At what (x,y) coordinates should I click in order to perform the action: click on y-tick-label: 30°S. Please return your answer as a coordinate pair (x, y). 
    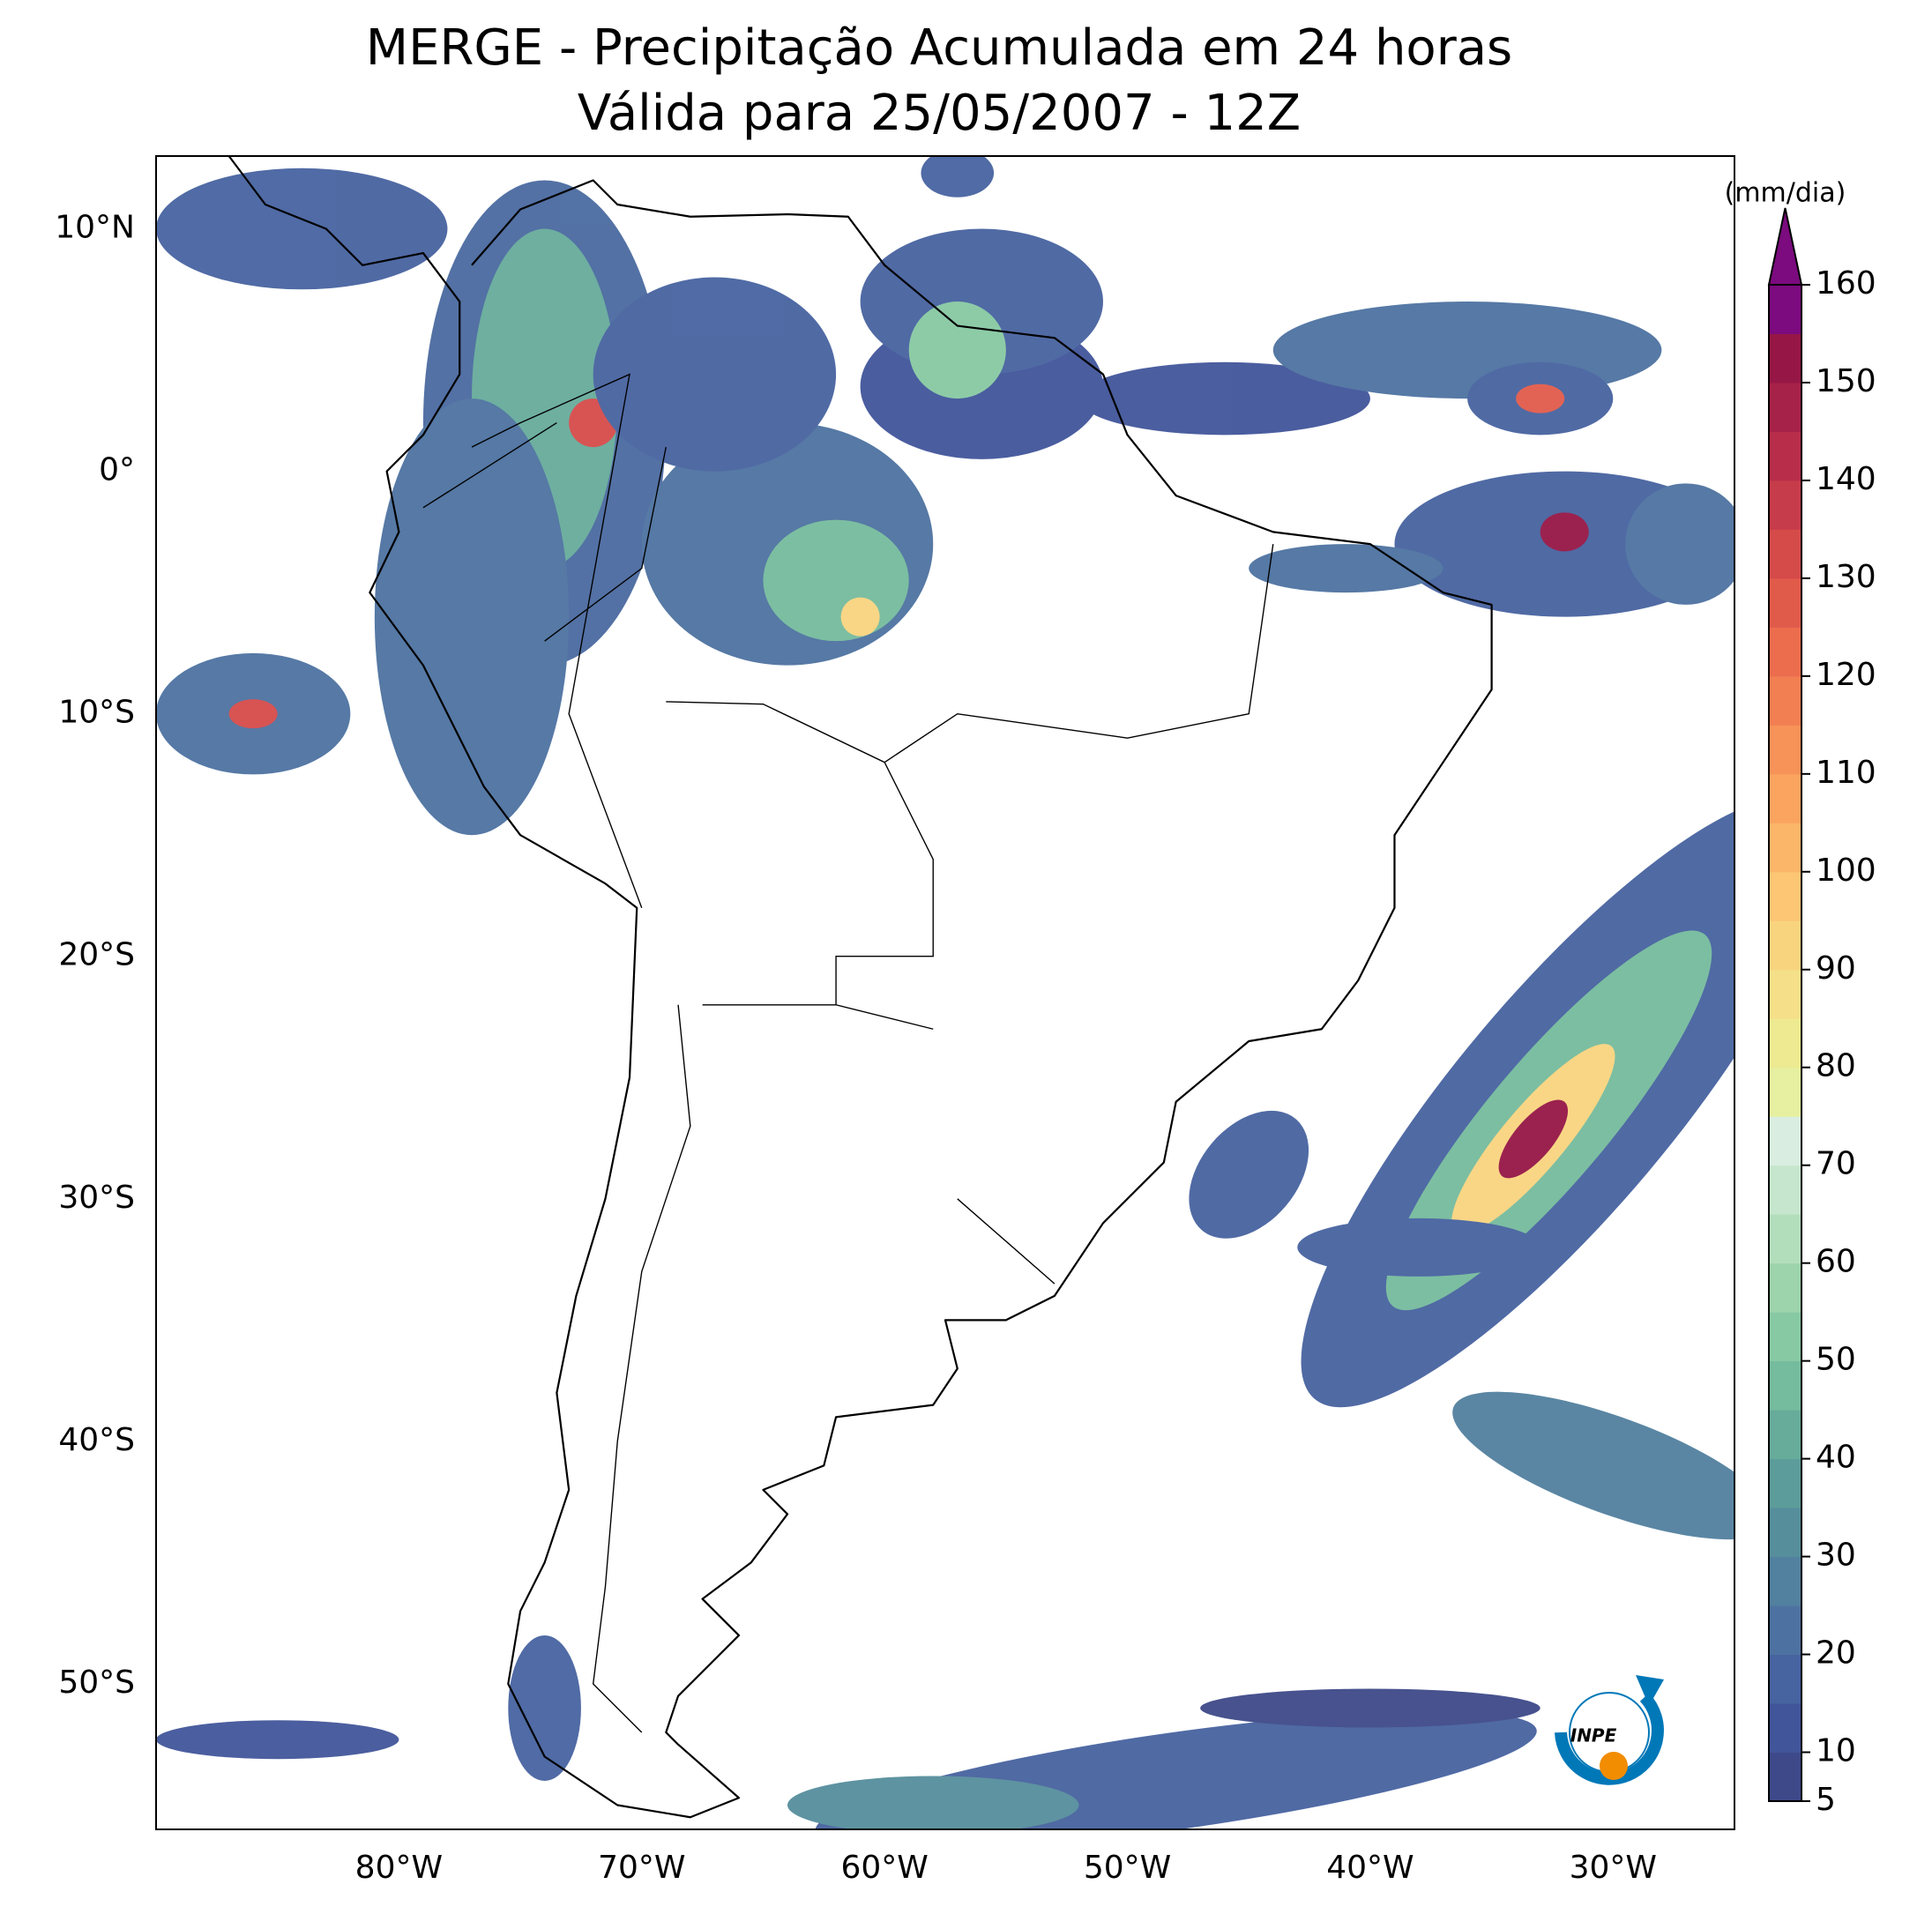
    Looking at the image, I should click on (96, 1198).